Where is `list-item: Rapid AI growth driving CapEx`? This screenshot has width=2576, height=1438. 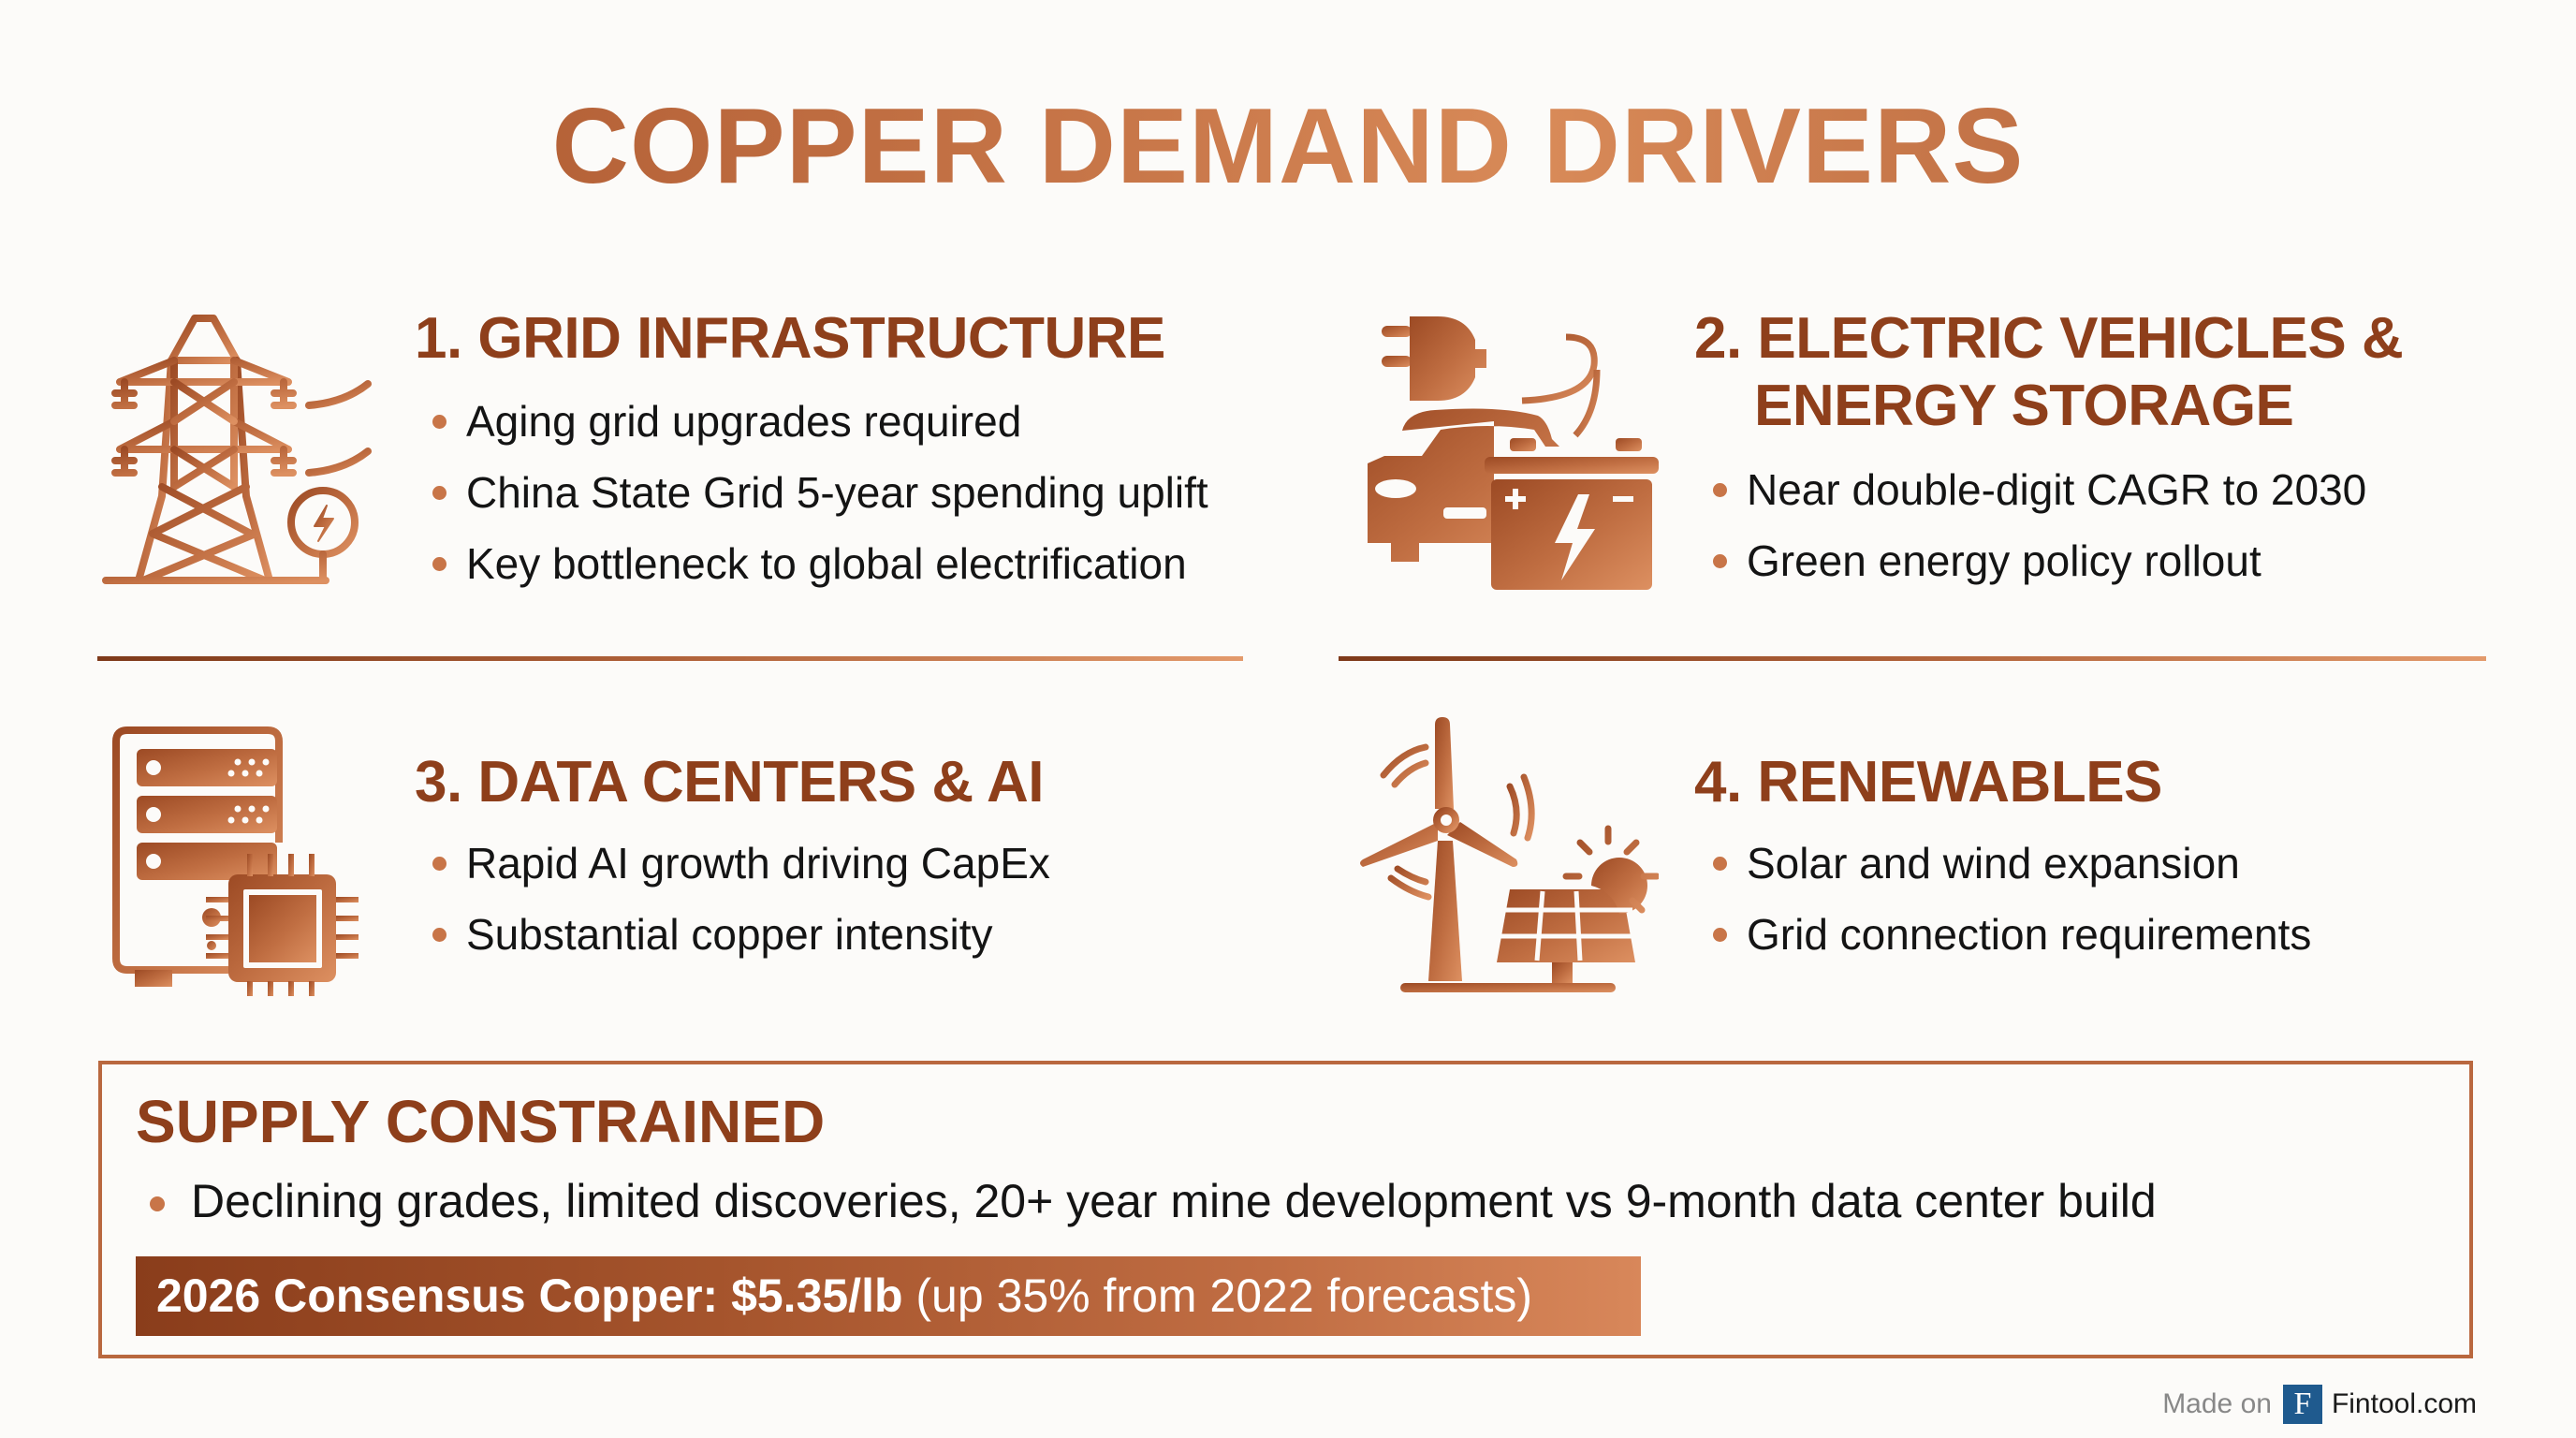
list-item: Rapid AI growth driving CapEx is located at coordinates (741, 863).